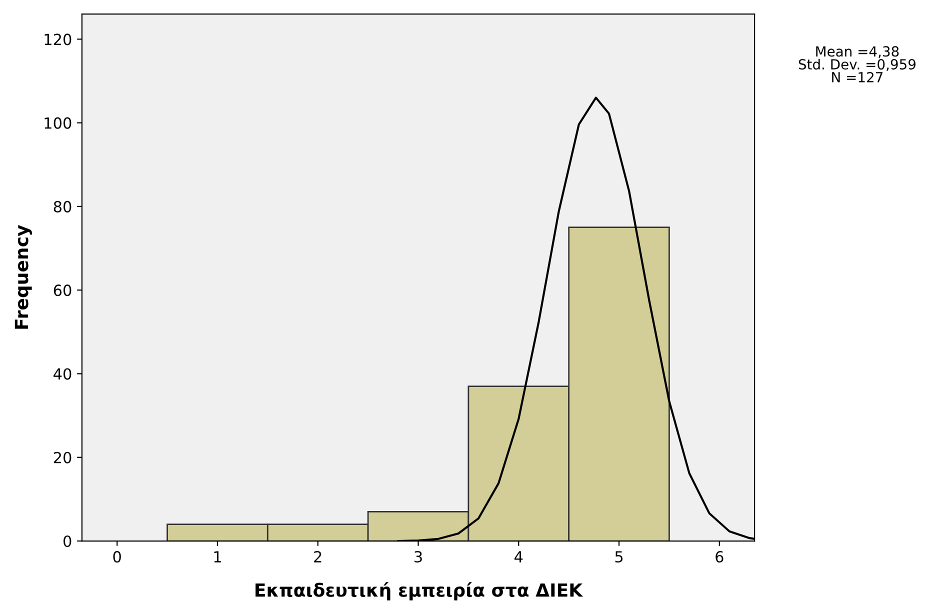  I want to click on y-tick-label: 60, so click(63, 290).